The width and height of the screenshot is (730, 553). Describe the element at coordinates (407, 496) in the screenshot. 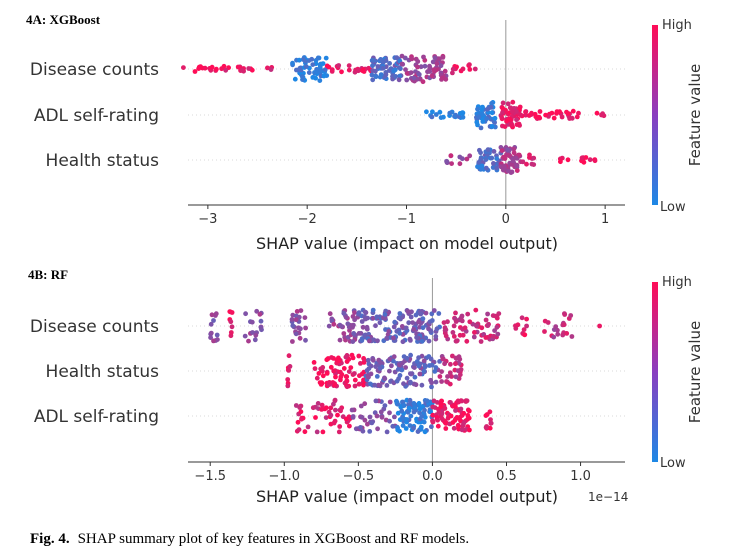

I see `x-axis-title: SHAP value (impact on model output)` at that location.